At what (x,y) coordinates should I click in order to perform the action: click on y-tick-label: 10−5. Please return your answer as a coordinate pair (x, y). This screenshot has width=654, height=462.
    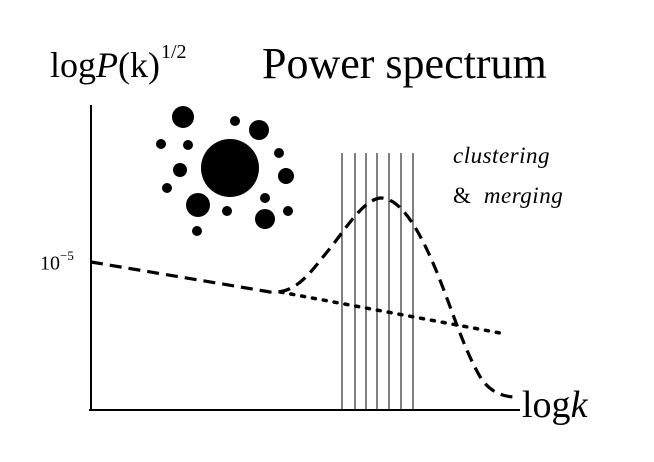
    Looking at the image, I should click on (57, 261).